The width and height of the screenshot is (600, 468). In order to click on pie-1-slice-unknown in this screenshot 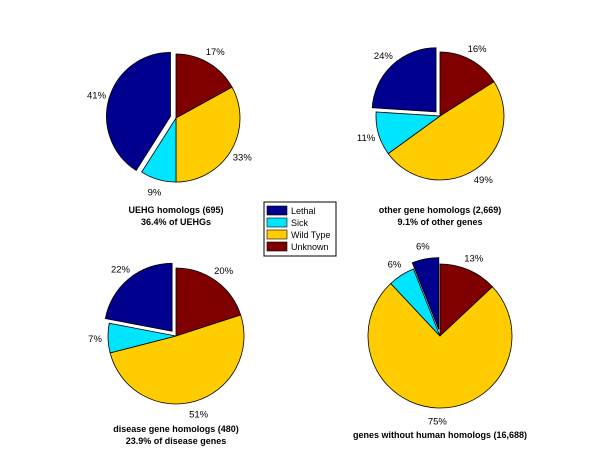, I will do `click(204, 86)`.